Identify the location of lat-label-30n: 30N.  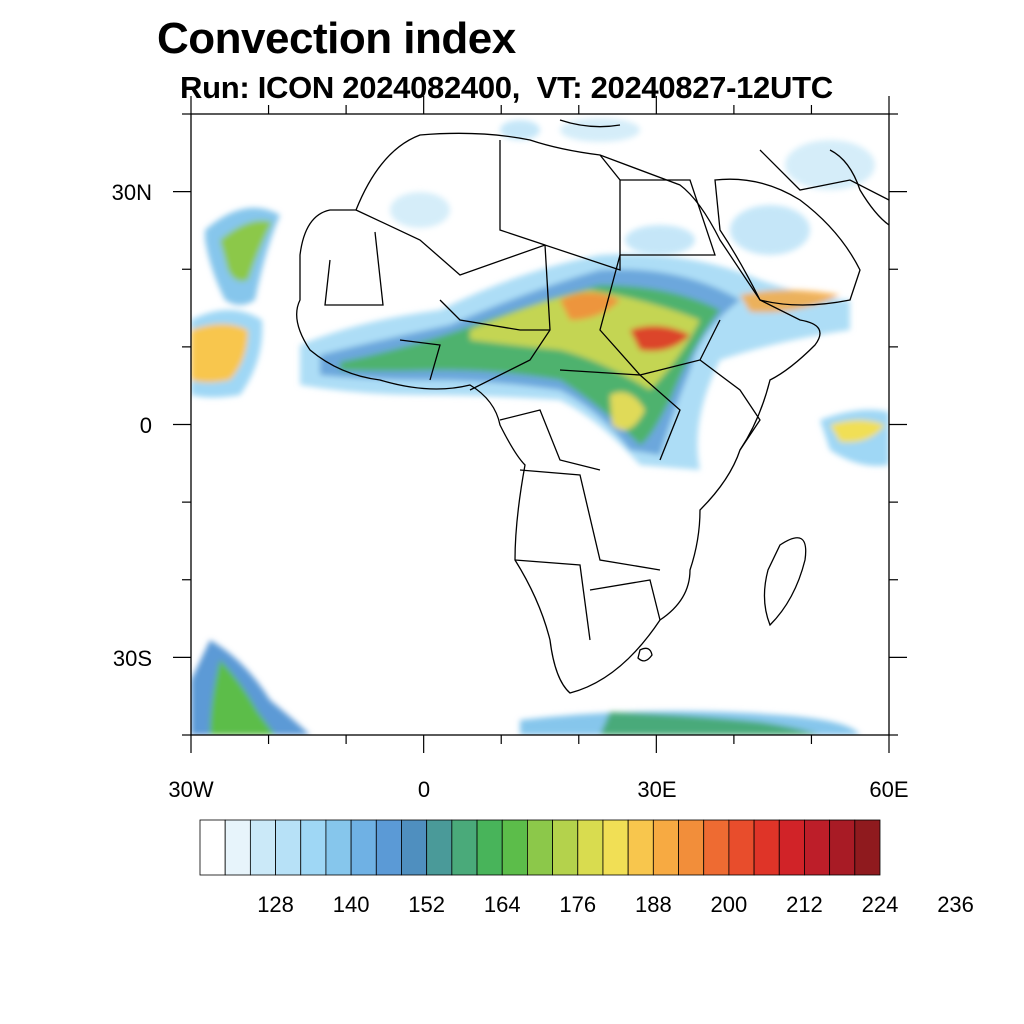
(132, 192).